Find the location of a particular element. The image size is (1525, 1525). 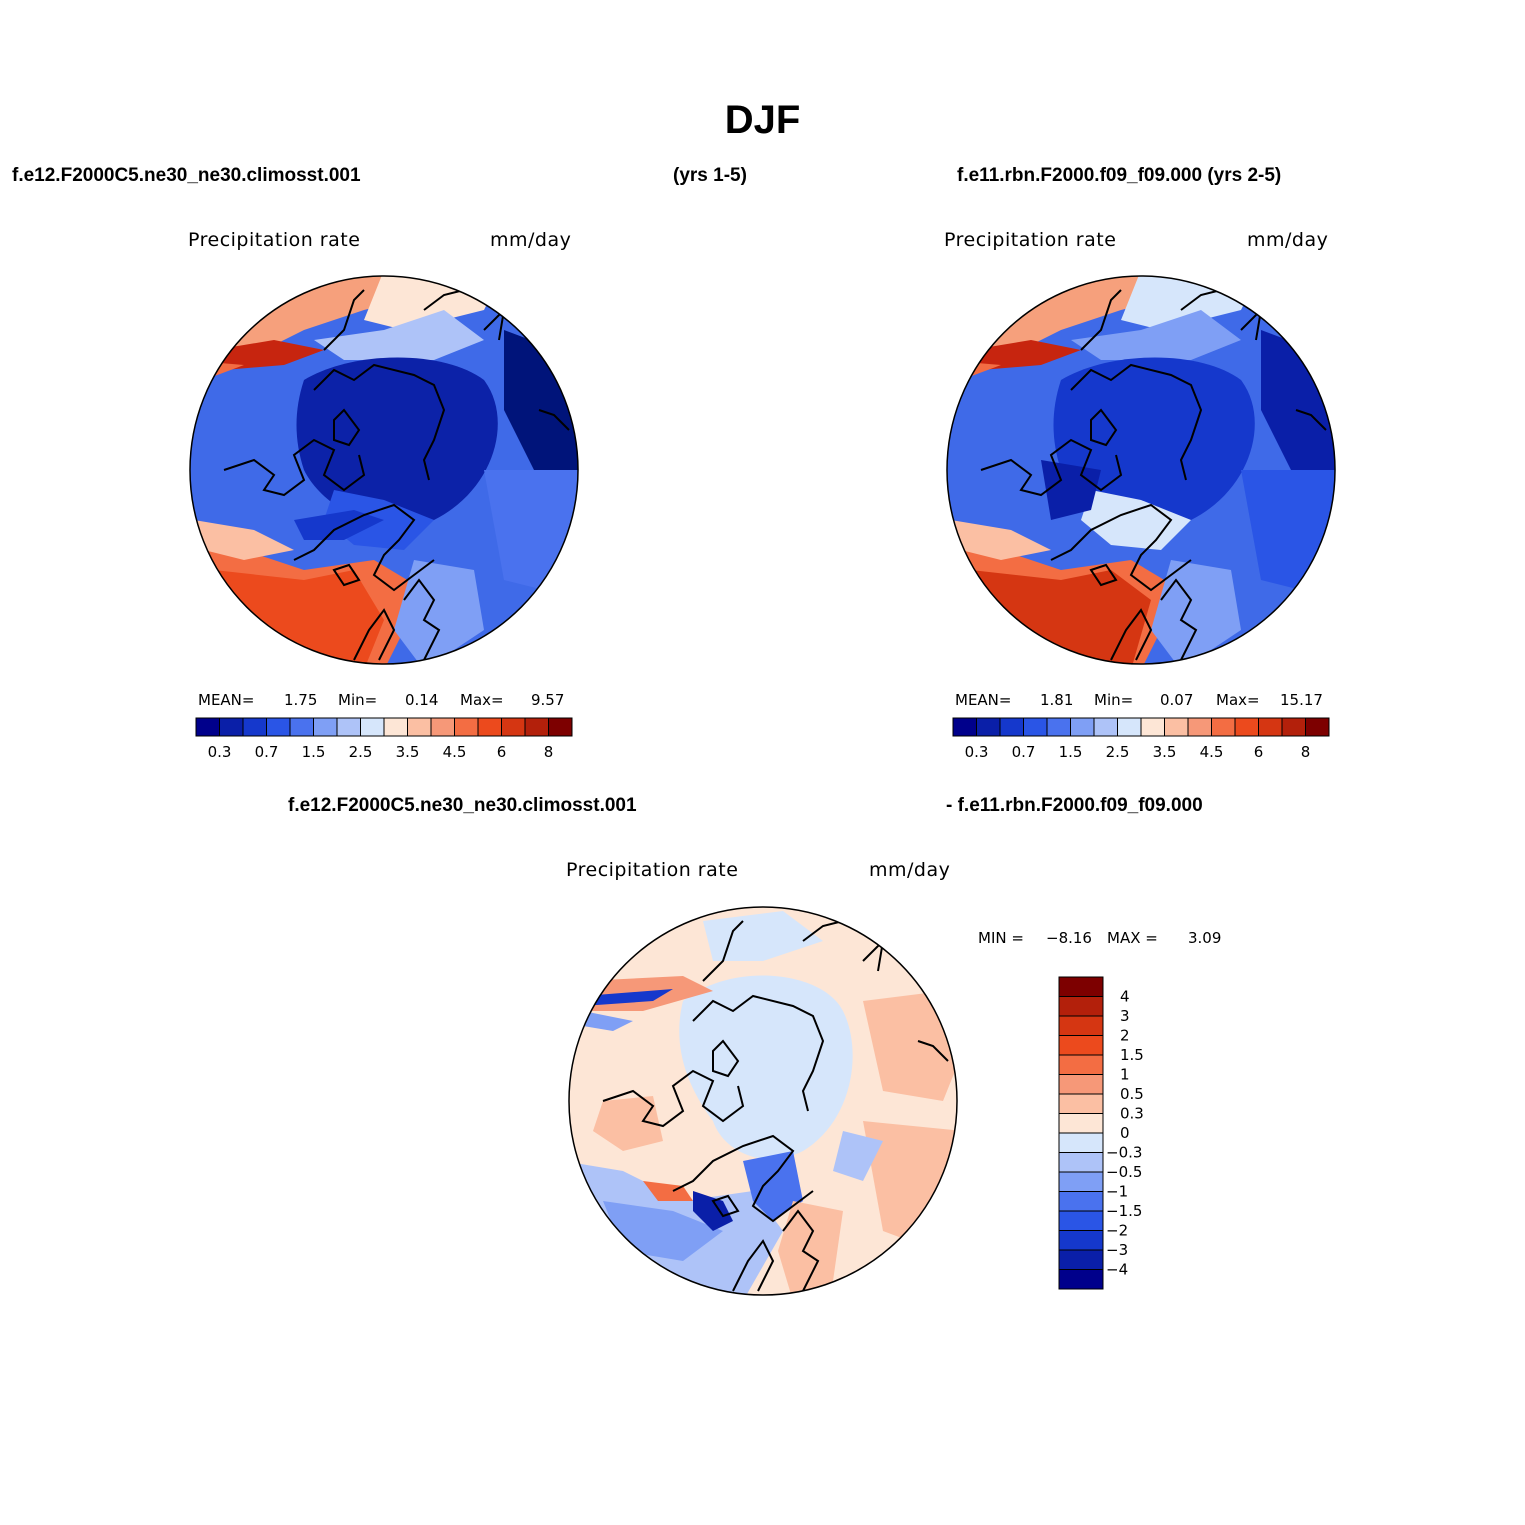

panel1-mean: 1.75 is located at coordinates (301, 700).